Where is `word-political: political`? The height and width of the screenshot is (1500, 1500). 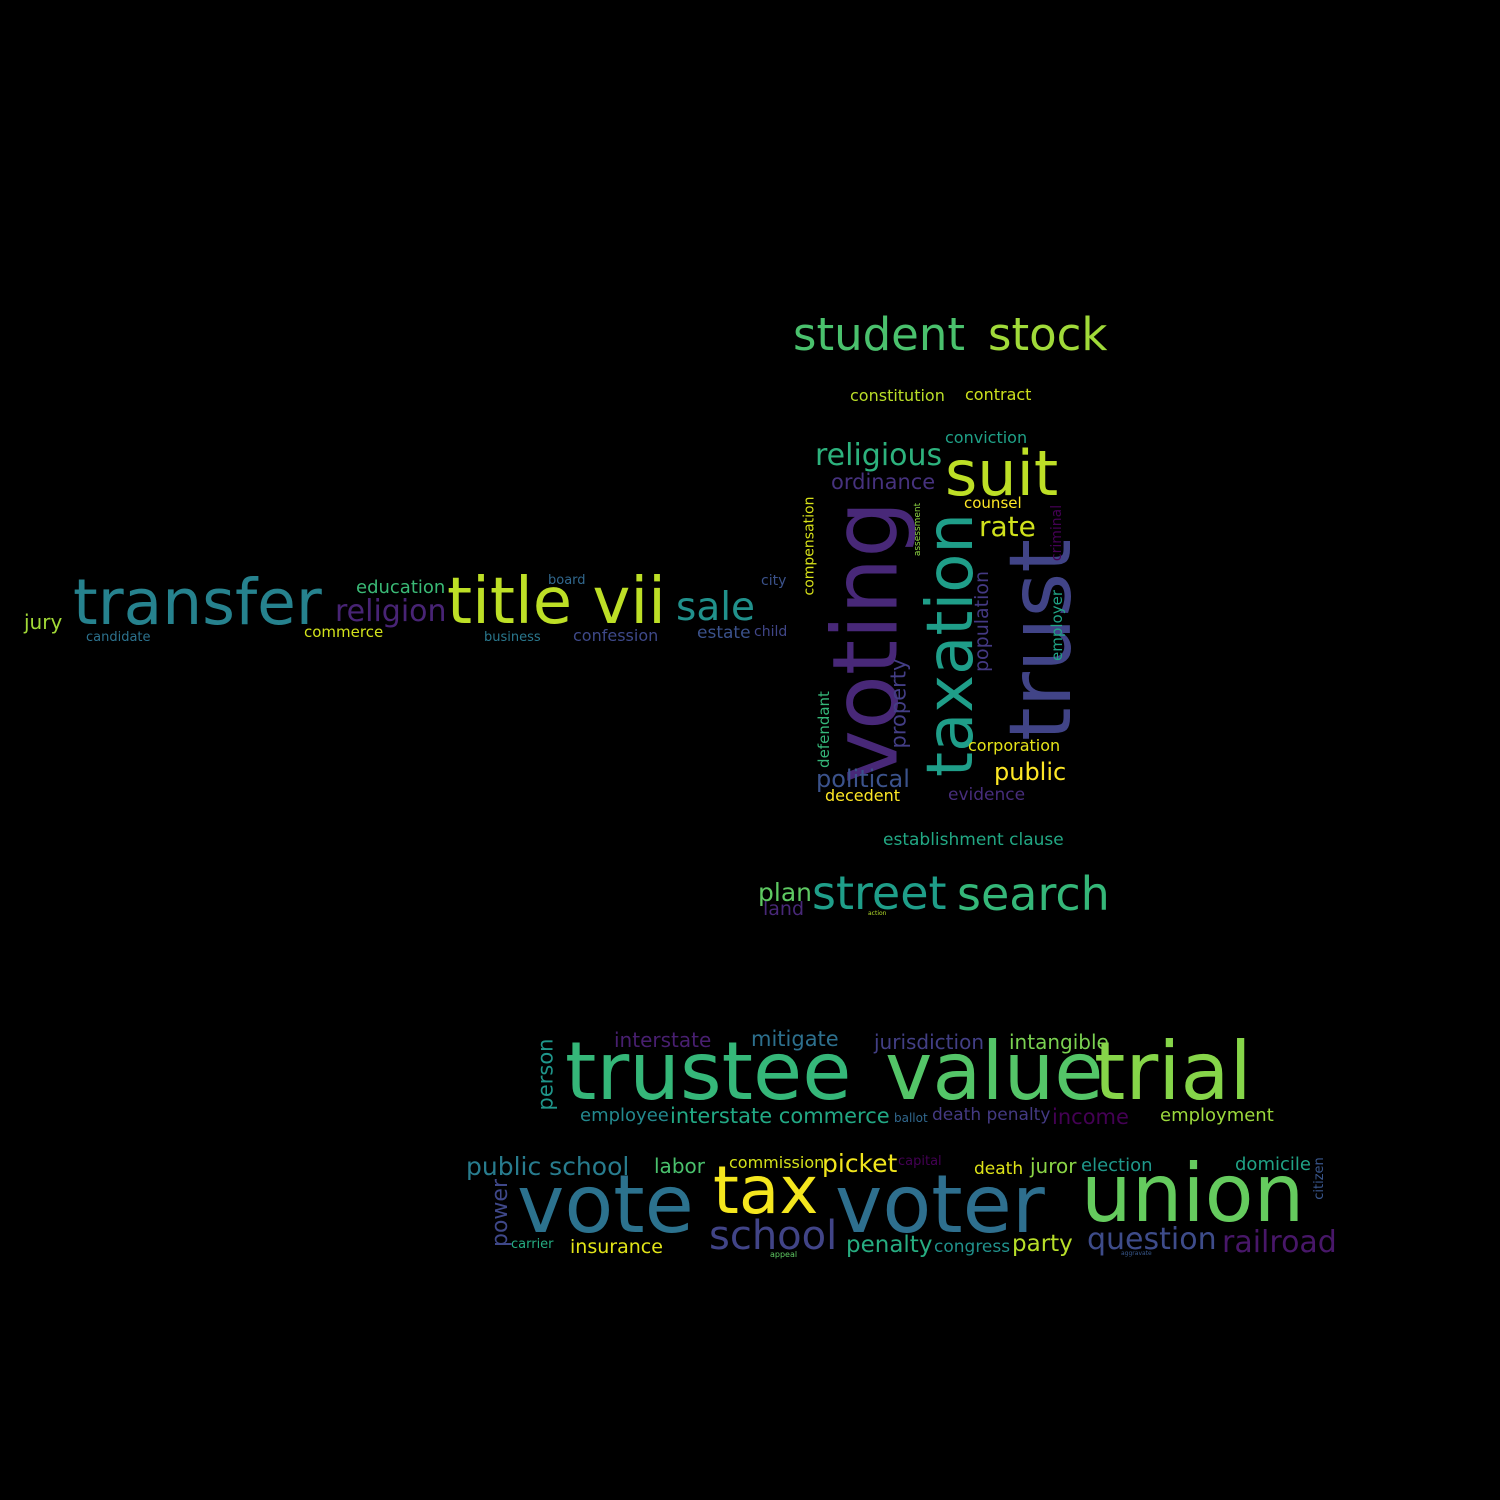 word-political: political is located at coordinates (863, 779).